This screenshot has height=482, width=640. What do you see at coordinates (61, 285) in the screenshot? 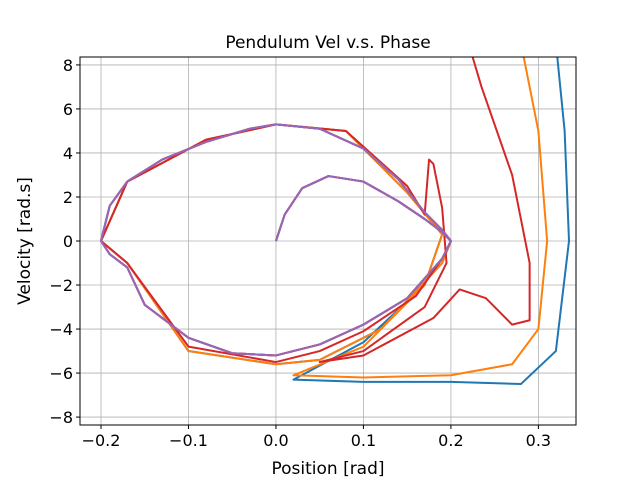
I see `y-tick-label: −2` at bounding box center [61, 285].